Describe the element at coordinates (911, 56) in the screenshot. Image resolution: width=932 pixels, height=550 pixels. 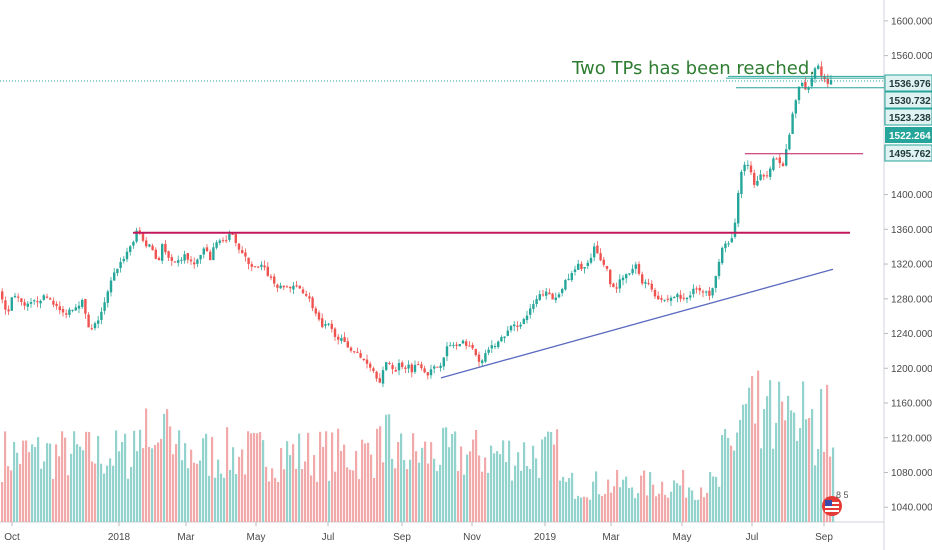
I see `y-tick-label: 1560.000` at that location.